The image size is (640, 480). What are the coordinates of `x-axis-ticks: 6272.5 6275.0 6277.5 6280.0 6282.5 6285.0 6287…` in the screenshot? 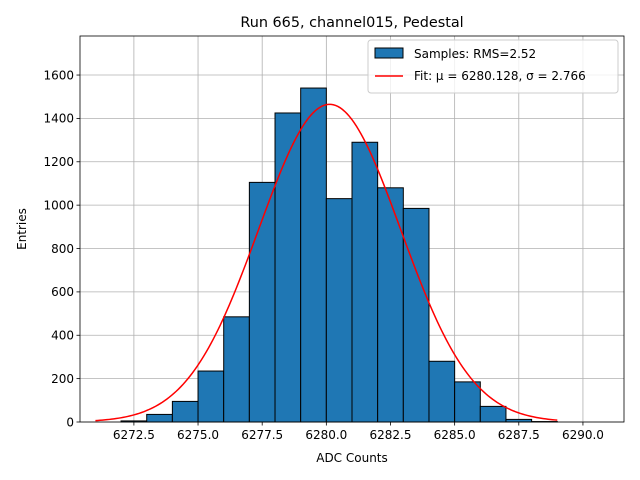 It's located at (358, 432).